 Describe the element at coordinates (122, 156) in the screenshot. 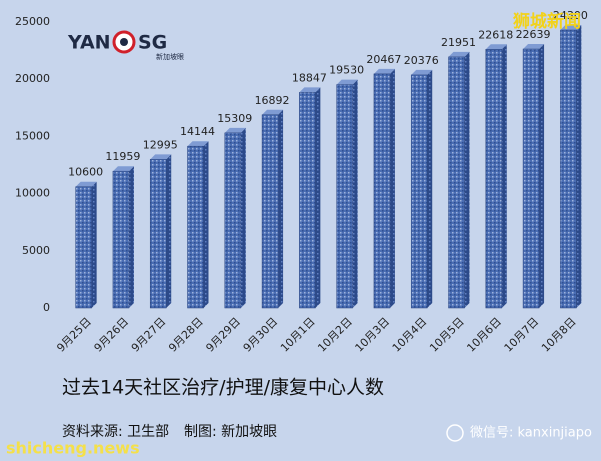

I see `value-label: 11959` at that location.